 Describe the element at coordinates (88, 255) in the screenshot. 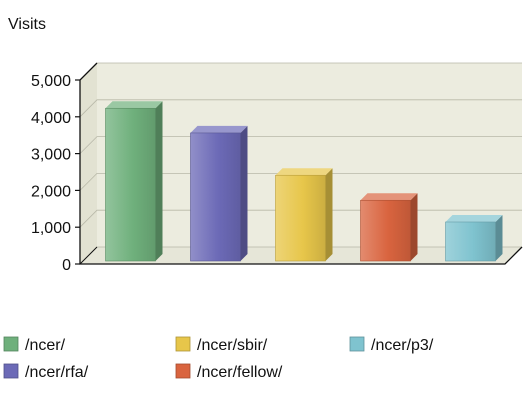

I see `axis-corner` at that location.